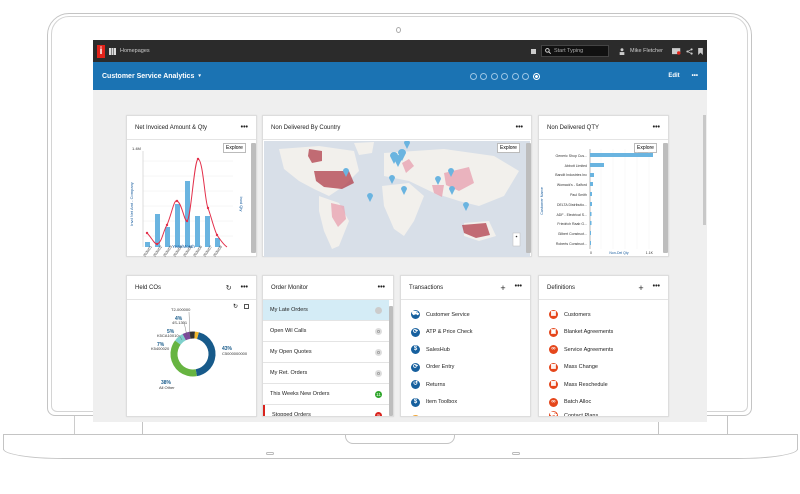 The width and height of the screenshot is (800, 494). Describe the element at coordinates (572, 185) in the screenshot. I see `svg-text: Womack's - Salford` at that location.